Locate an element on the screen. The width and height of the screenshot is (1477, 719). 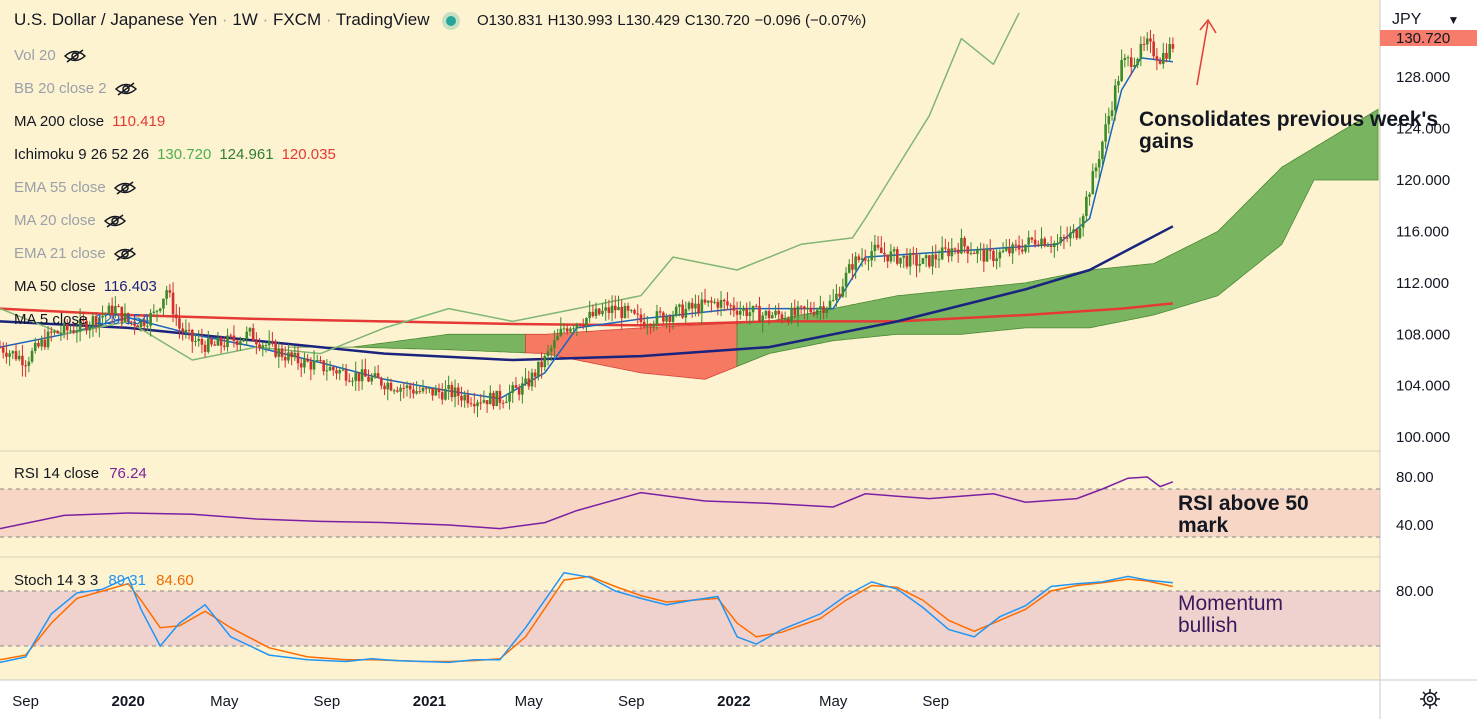
time-tick-label: May is located at coordinates (833, 701).